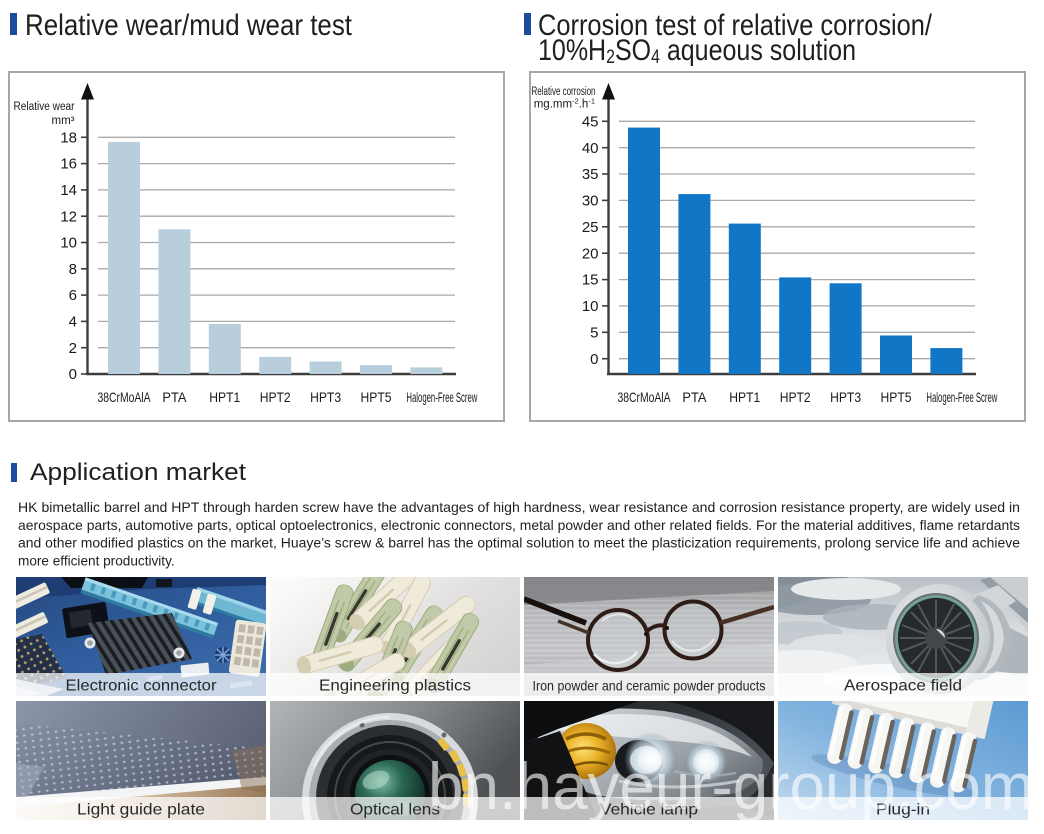 Image resolution: width=1044 pixels, height=834 pixels. Describe the element at coordinates (590, 201) in the screenshot. I see `svg-text: 30` at that location.